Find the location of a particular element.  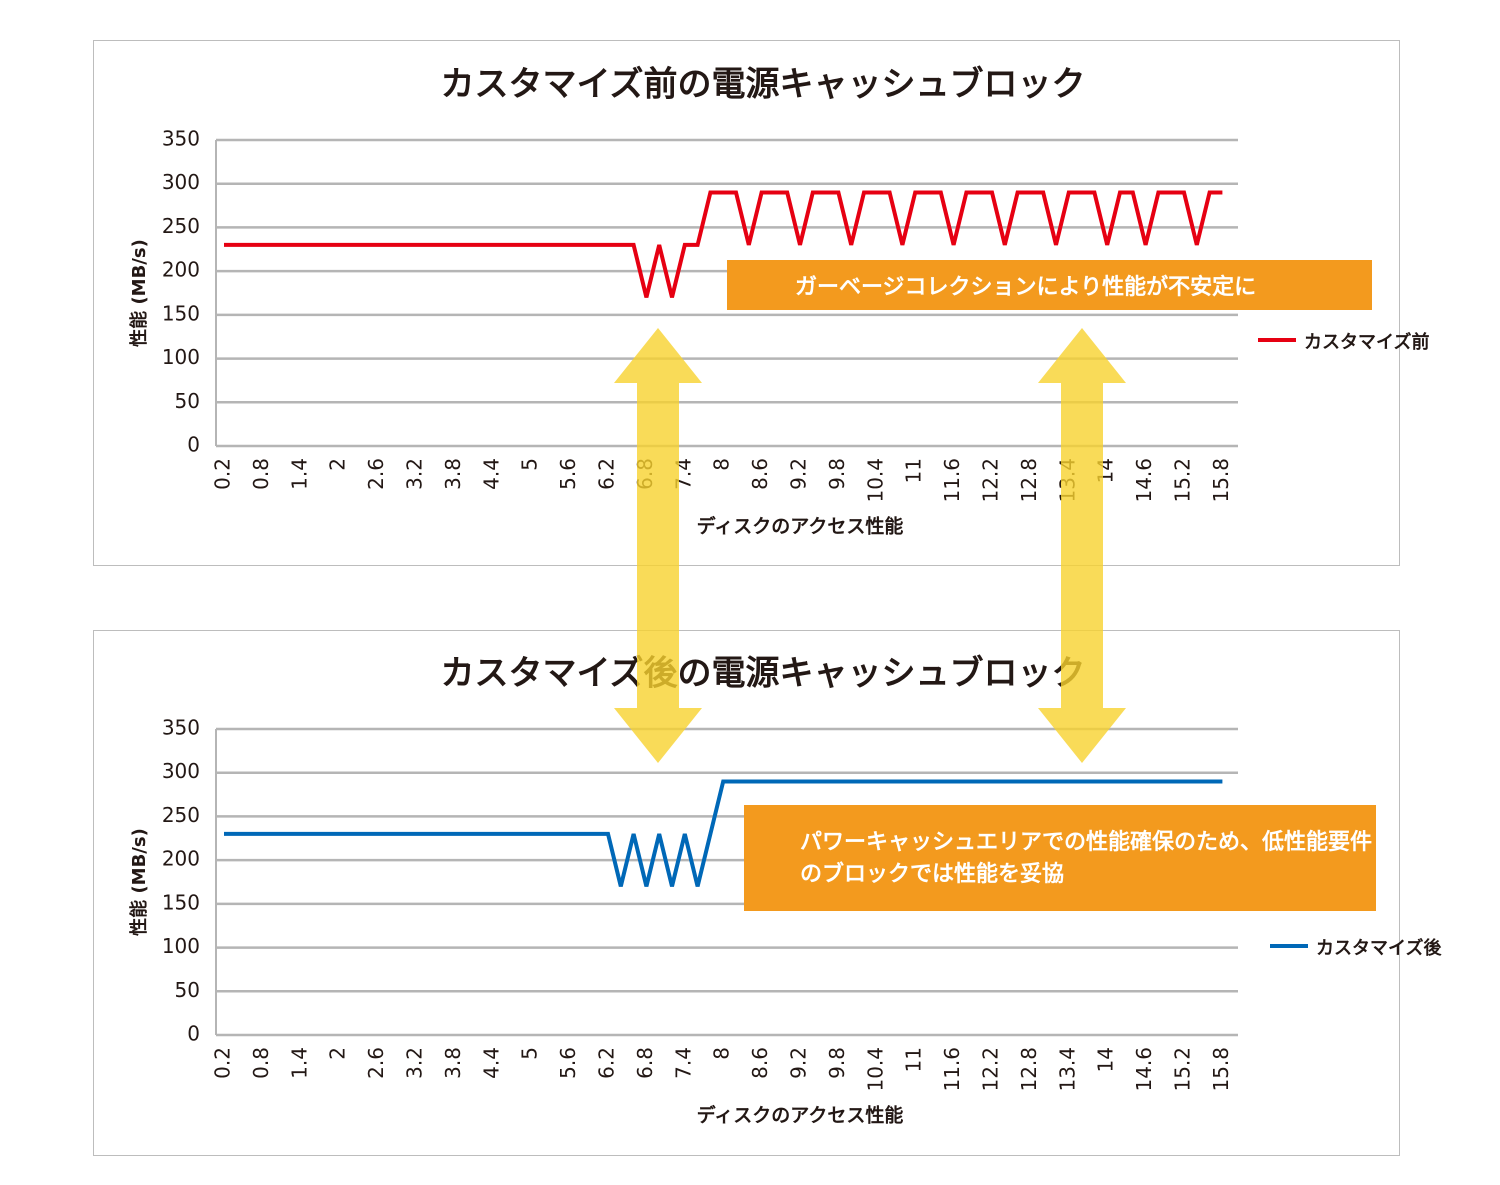

legend-label: カスタマイズ後 is located at coordinates (1379, 948).